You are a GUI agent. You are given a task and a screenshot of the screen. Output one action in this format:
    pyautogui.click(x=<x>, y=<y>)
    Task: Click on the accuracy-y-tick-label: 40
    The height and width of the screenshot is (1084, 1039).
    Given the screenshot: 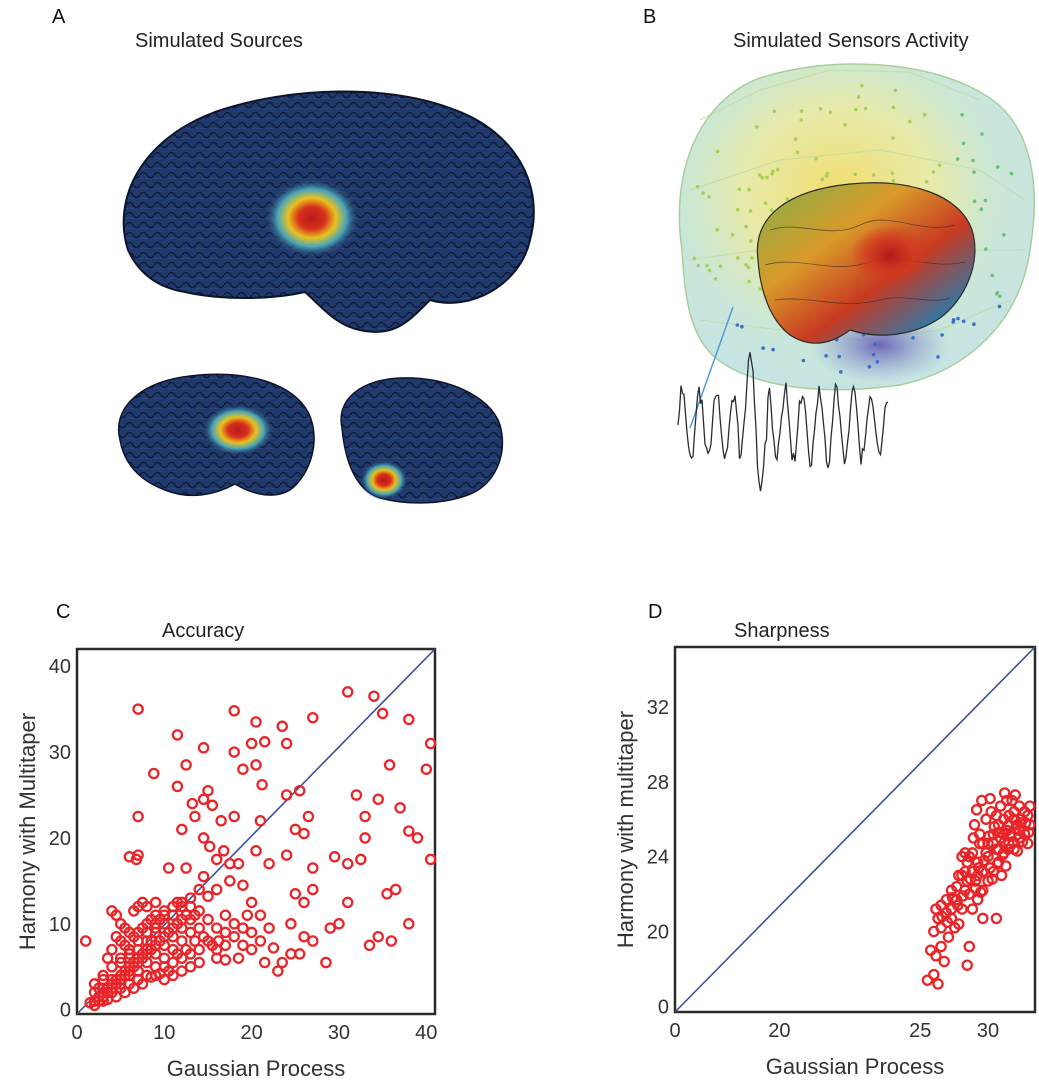 What is the action you would take?
    pyautogui.click(x=60, y=667)
    